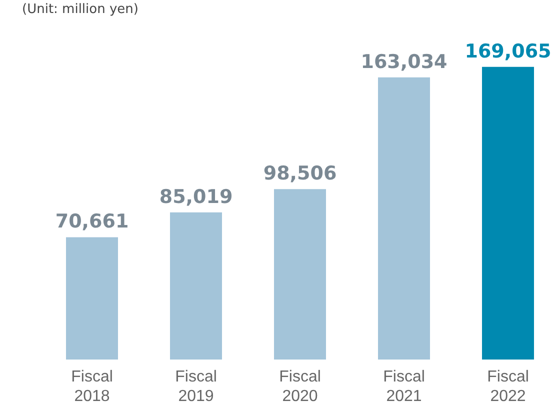 The height and width of the screenshot is (414, 560). I want to click on x-tick-label: Fiscal 2019, so click(196, 386).